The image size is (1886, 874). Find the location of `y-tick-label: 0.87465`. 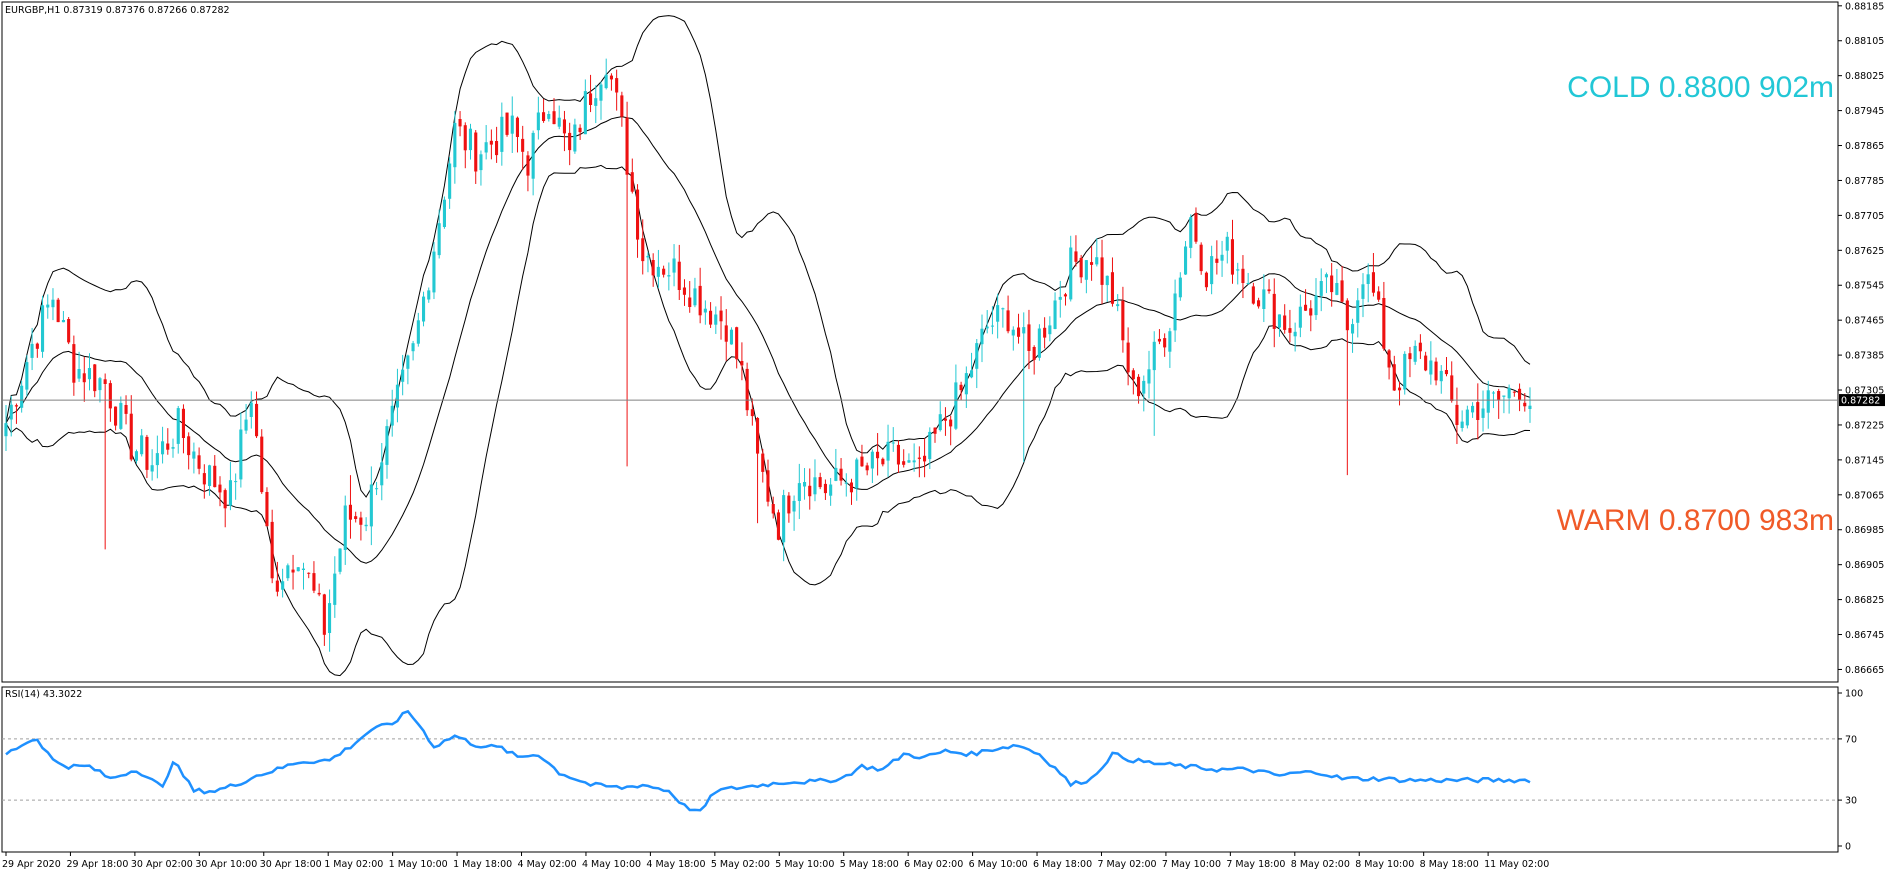

y-tick-label: 0.87465 is located at coordinates (1864, 321).